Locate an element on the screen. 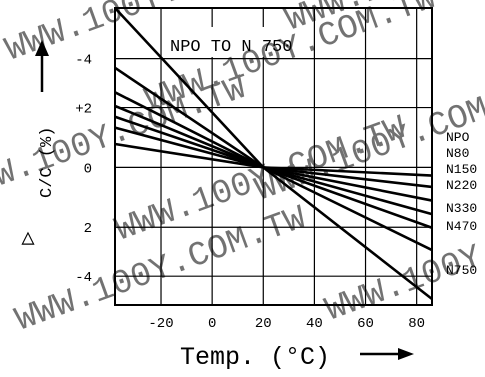 Image resolution: width=485 pixels, height=377 pixels. x-tick-label: 40 is located at coordinates (314, 324).